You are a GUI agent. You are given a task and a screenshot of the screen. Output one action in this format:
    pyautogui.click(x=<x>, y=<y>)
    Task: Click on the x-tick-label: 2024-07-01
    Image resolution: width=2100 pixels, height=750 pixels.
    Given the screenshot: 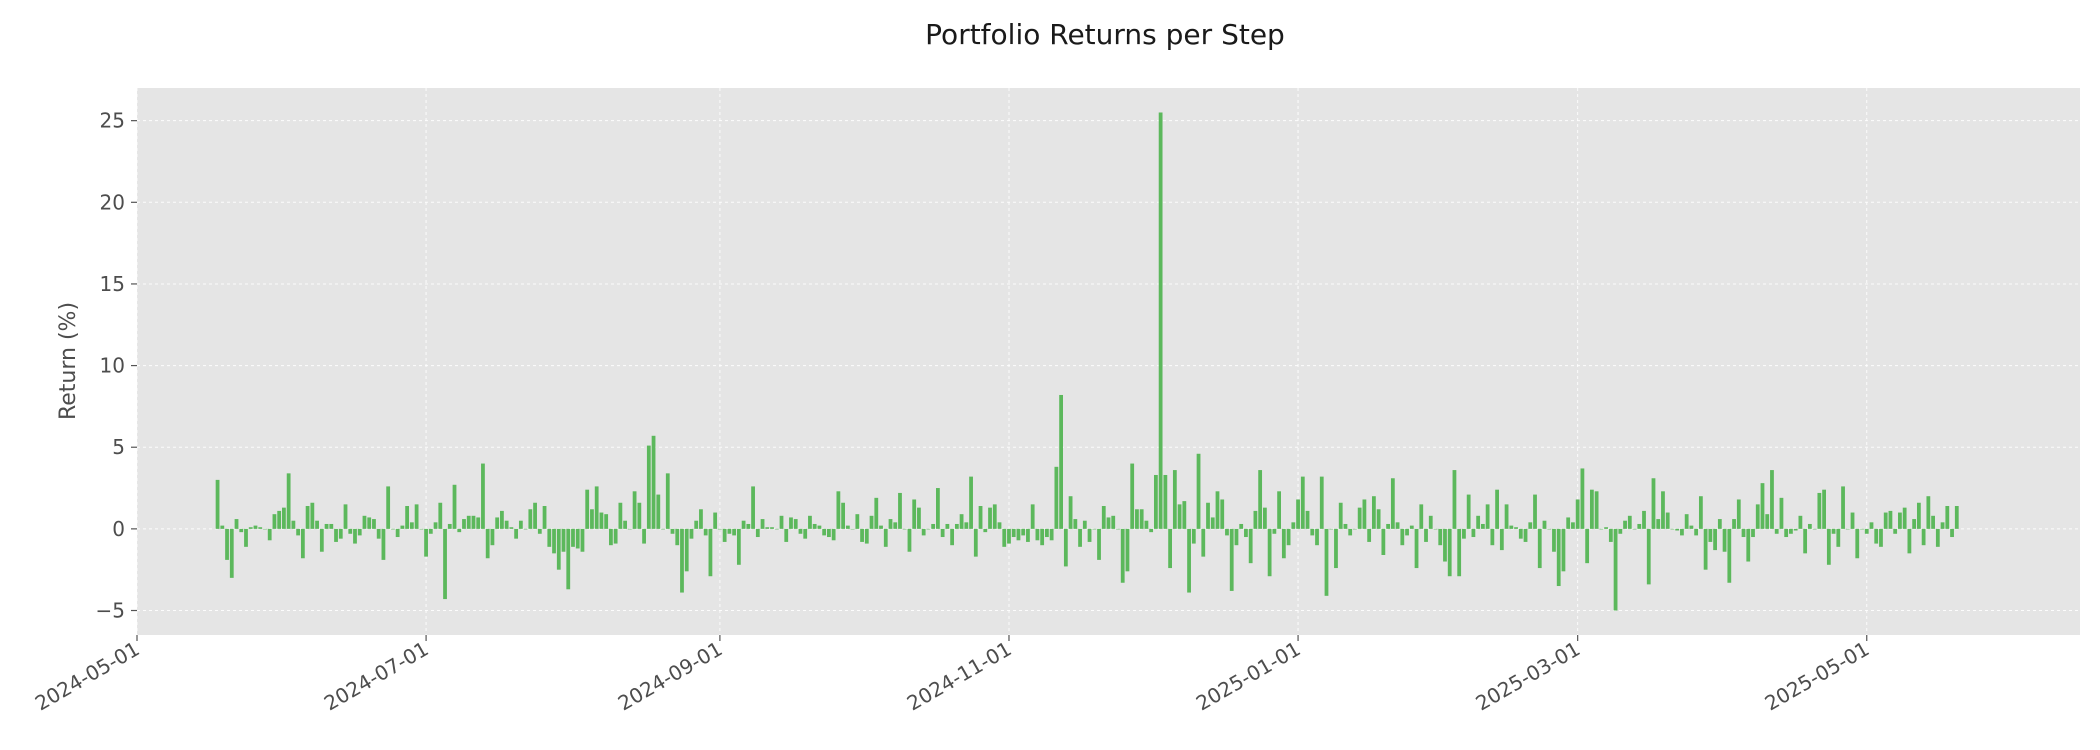 What is the action you would take?
    pyautogui.click(x=376, y=676)
    